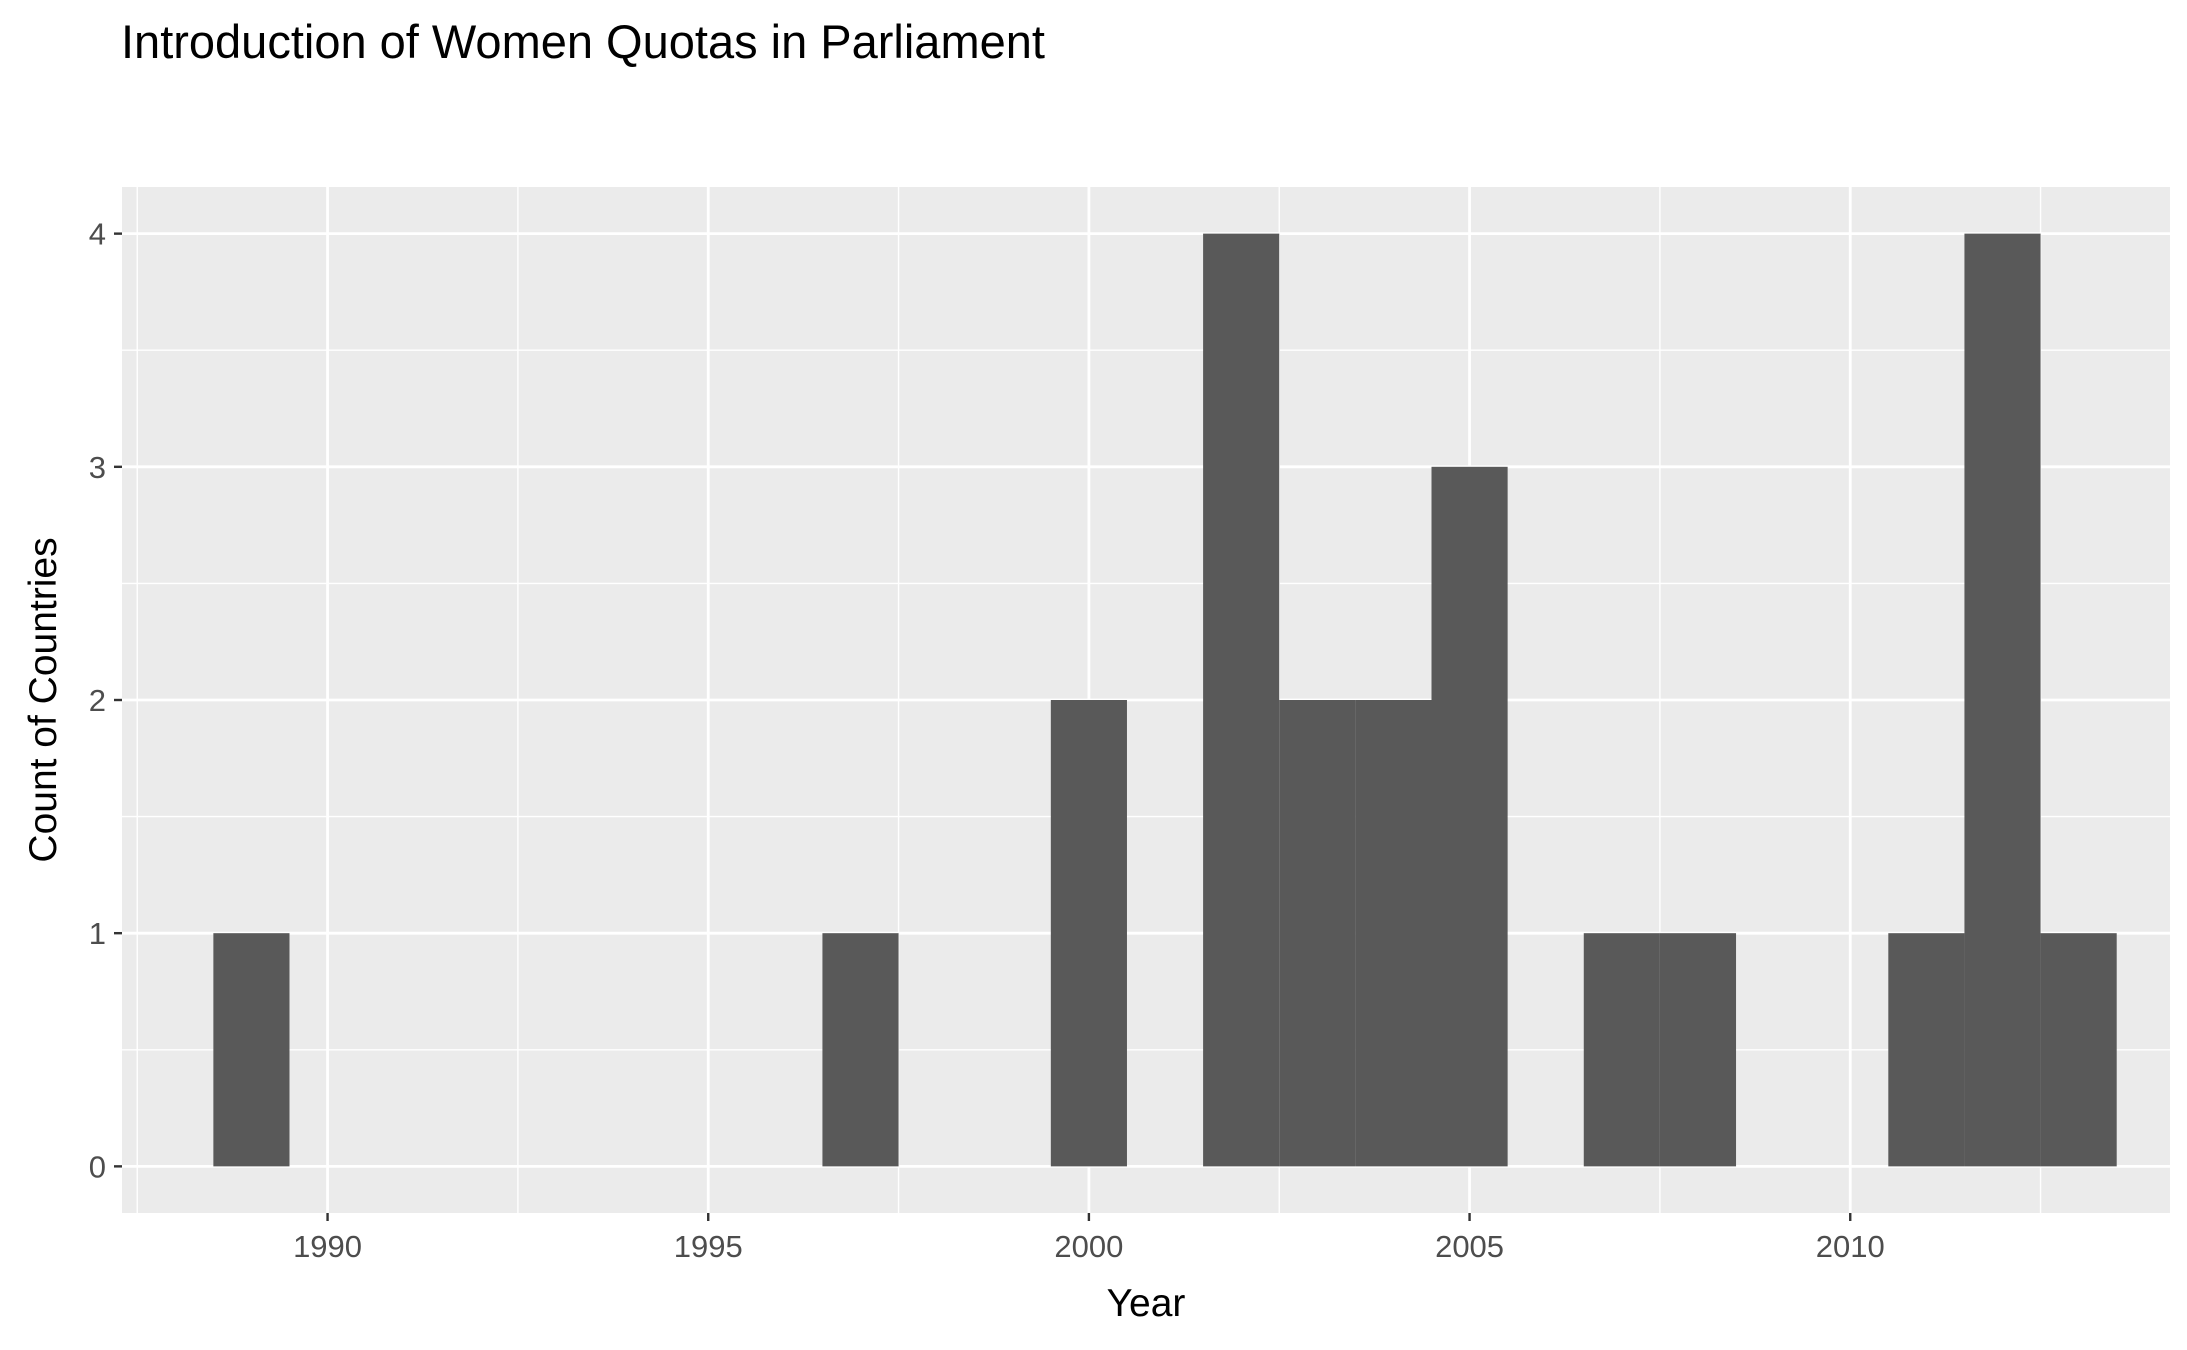 The image size is (2187, 1350). I want to click on y-tick-label: 1, so click(97, 933).